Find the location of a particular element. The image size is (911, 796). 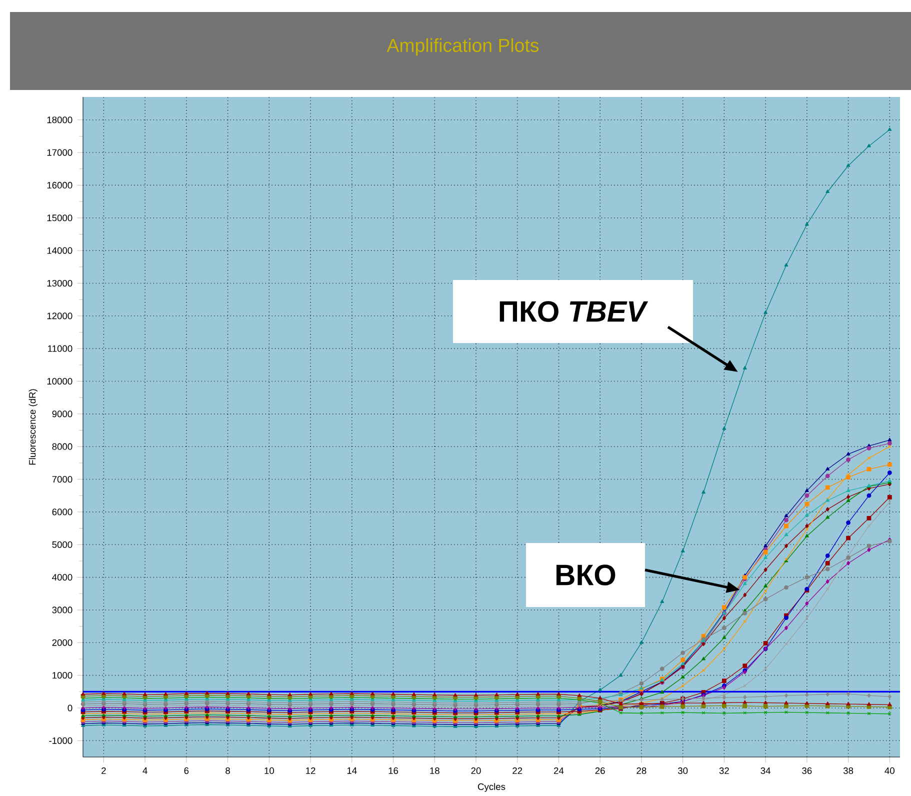

x-tick-label: 28 is located at coordinates (641, 770).